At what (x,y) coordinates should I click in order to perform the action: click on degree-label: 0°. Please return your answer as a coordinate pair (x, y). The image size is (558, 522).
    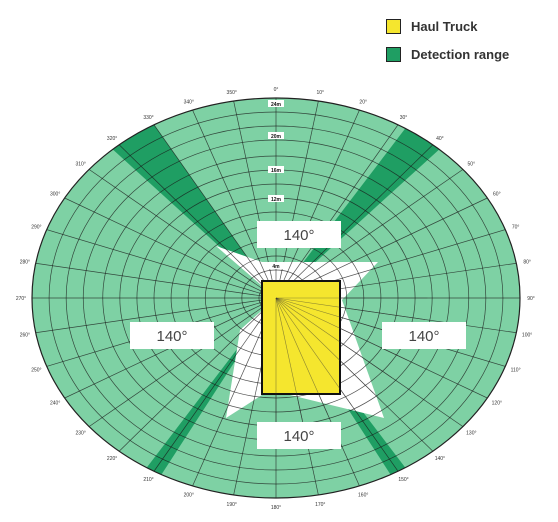
    Looking at the image, I should click on (276, 90).